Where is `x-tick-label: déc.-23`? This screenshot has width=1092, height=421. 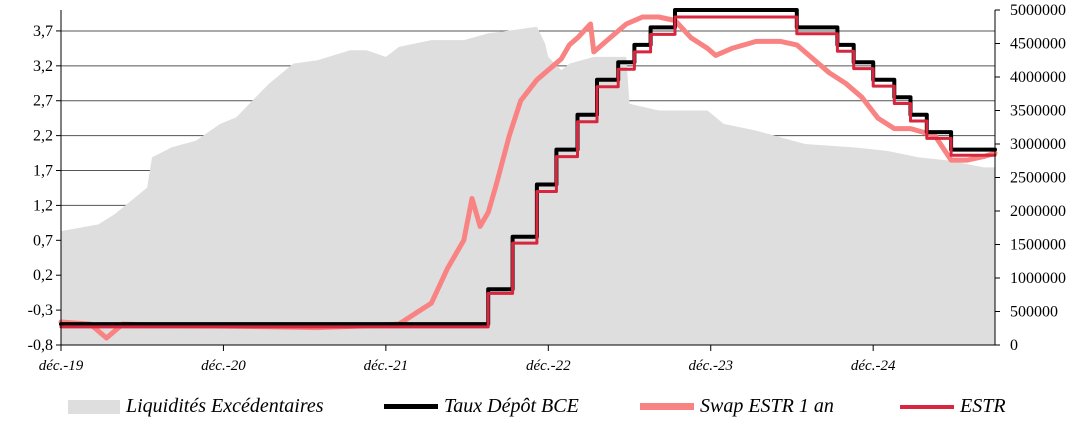 x-tick-label: déc.-23 is located at coordinates (710, 366).